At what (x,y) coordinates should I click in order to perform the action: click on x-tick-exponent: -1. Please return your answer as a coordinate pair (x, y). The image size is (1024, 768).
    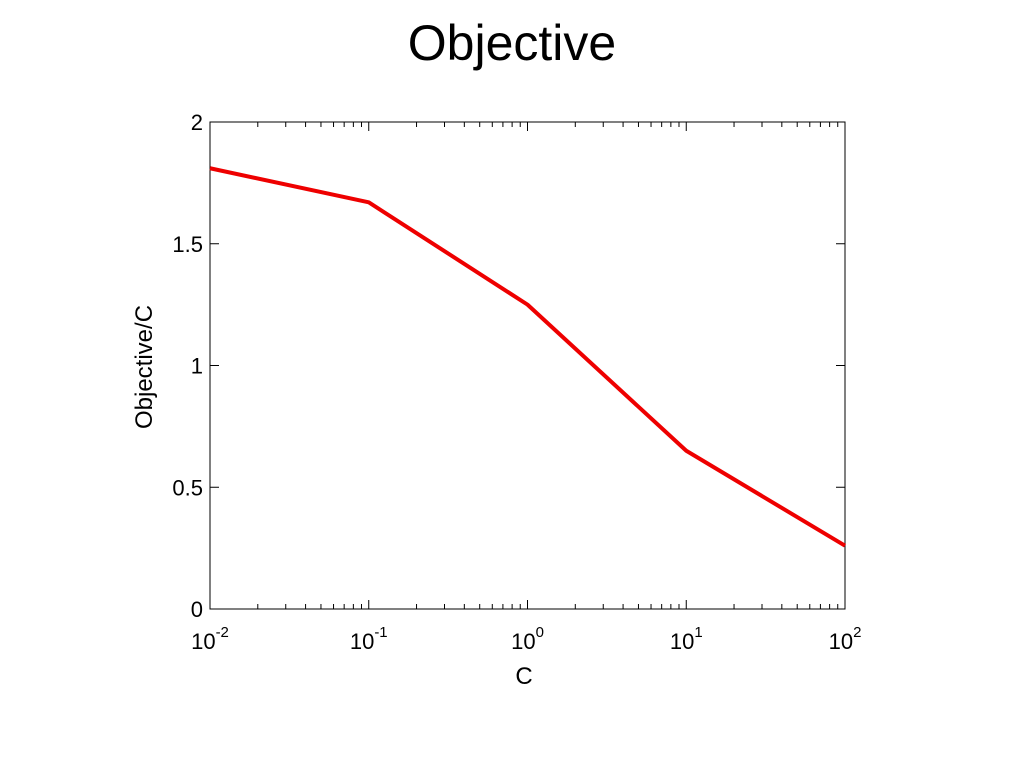
    Looking at the image, I should click on (380, 632).